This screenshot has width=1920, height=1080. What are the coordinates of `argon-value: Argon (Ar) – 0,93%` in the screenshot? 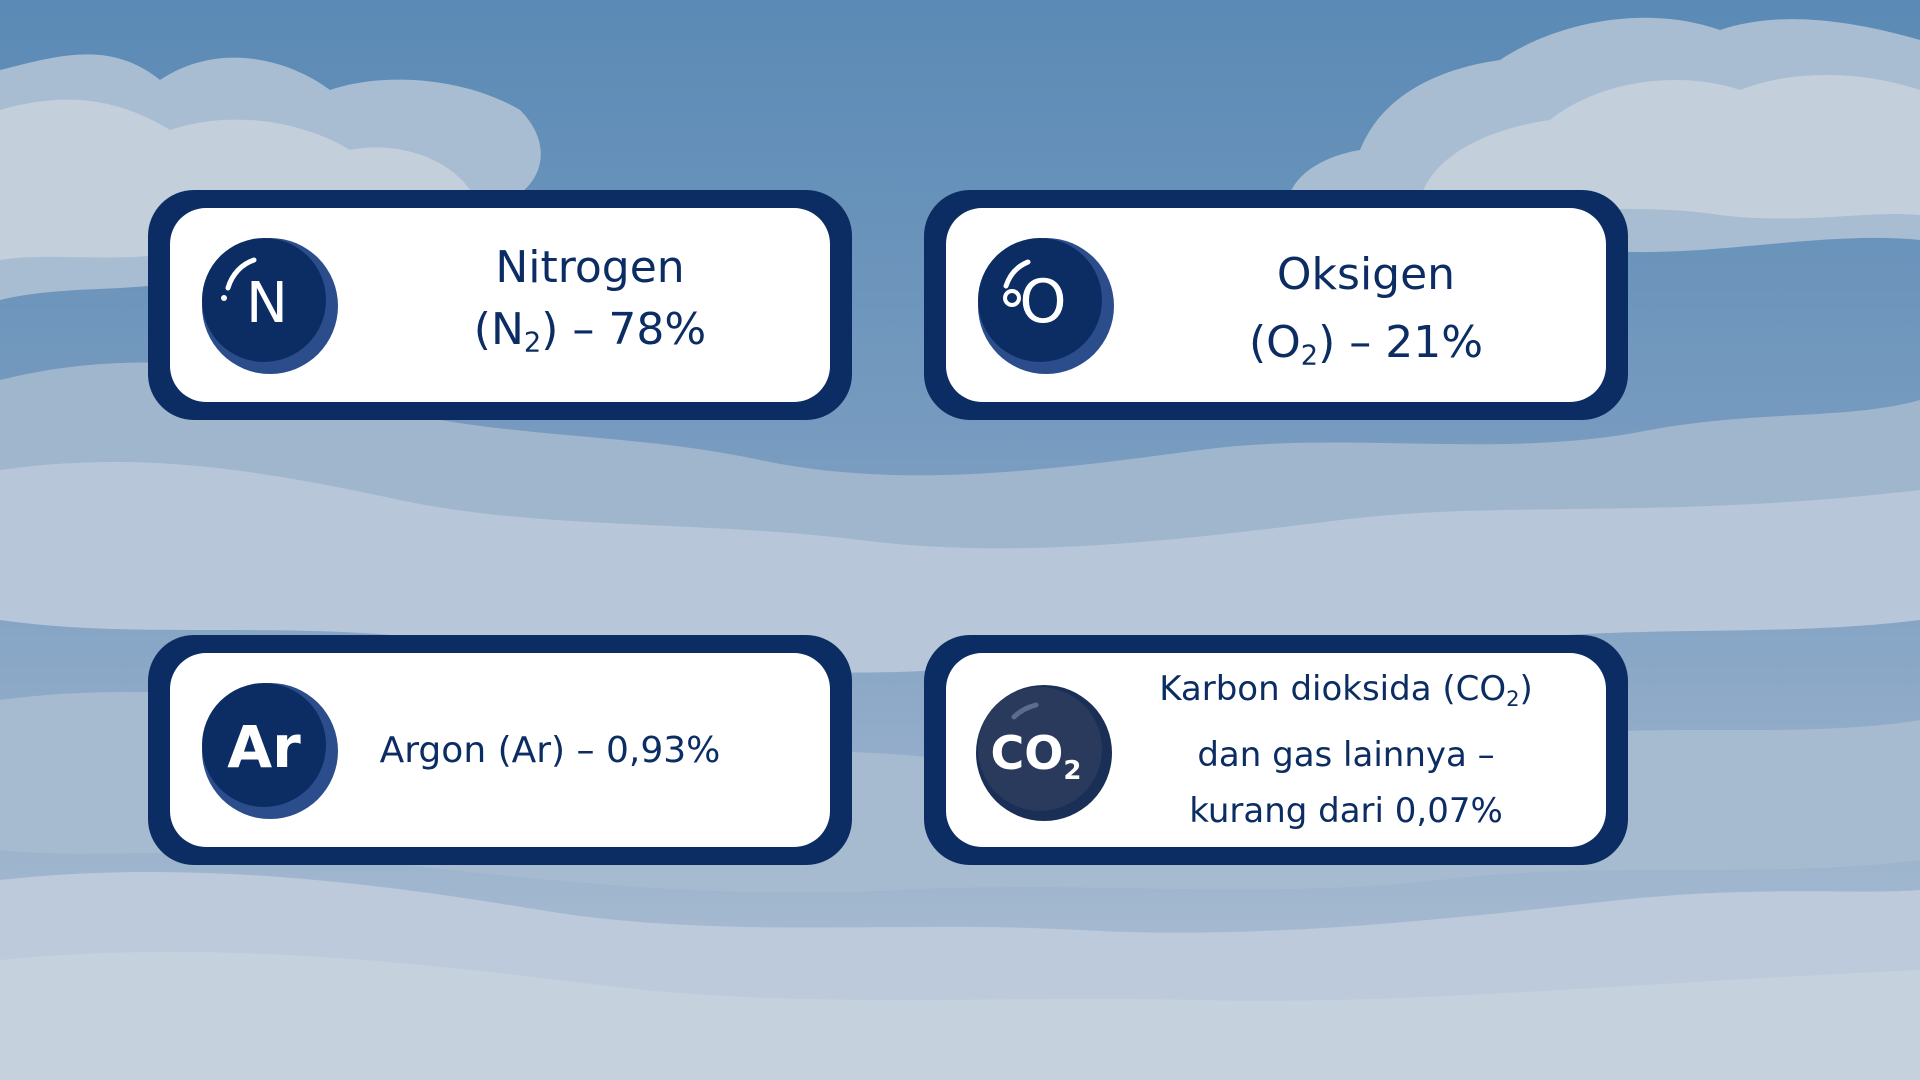 It's located at (550, 750).